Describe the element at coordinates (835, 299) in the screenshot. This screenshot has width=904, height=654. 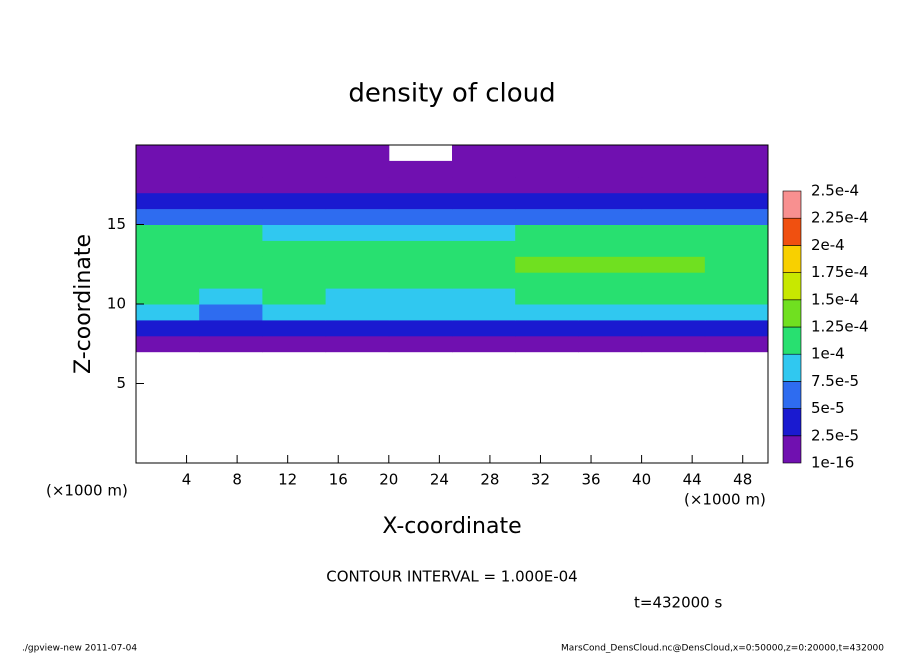
I see `colorbar-label: 1.5e-4` at that location.